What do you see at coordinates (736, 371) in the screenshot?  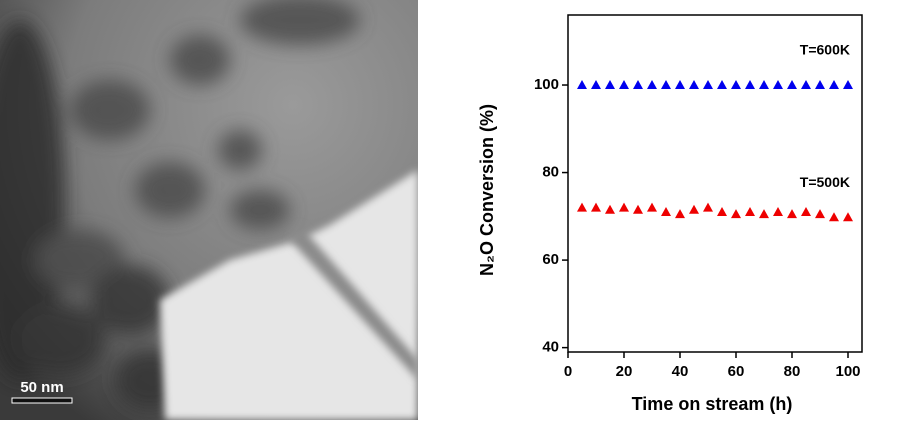 I see `x-tick-label: 60` at bounding box center [736, 371].